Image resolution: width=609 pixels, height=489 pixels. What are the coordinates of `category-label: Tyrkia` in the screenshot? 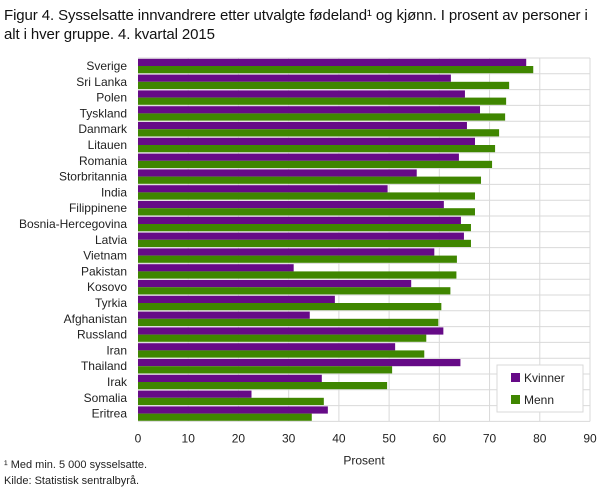 It's located at (111, 303).